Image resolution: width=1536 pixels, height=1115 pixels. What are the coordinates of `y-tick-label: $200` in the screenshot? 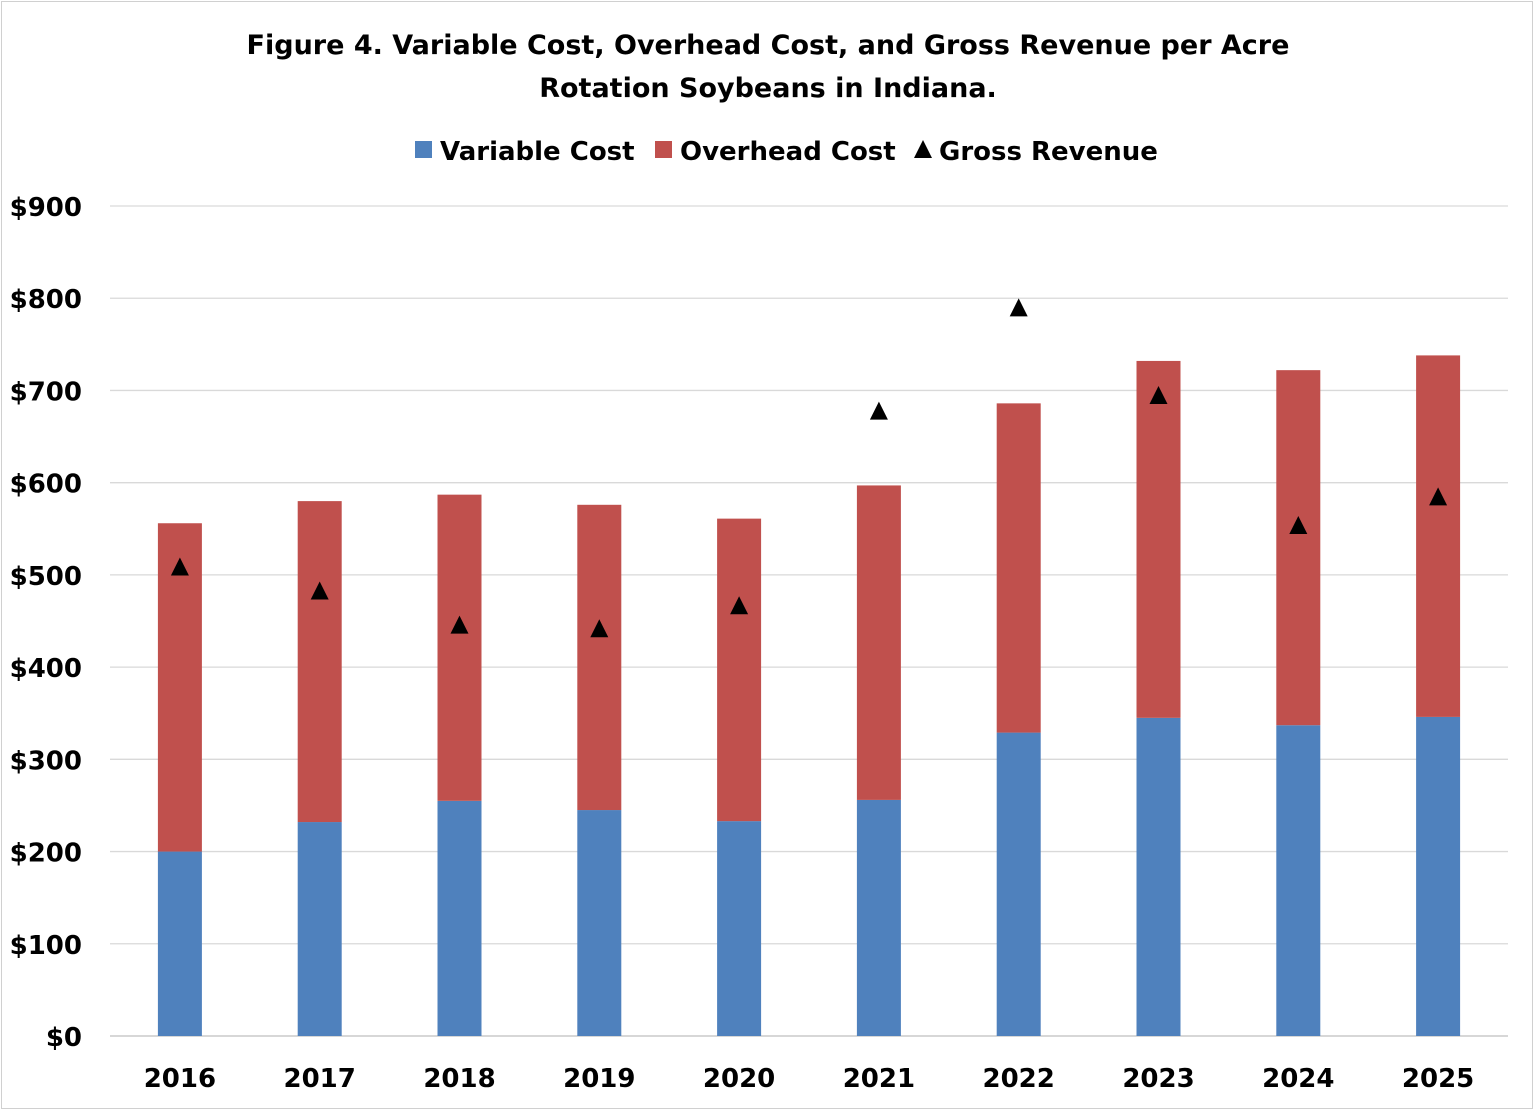 It's located at (46, 854).